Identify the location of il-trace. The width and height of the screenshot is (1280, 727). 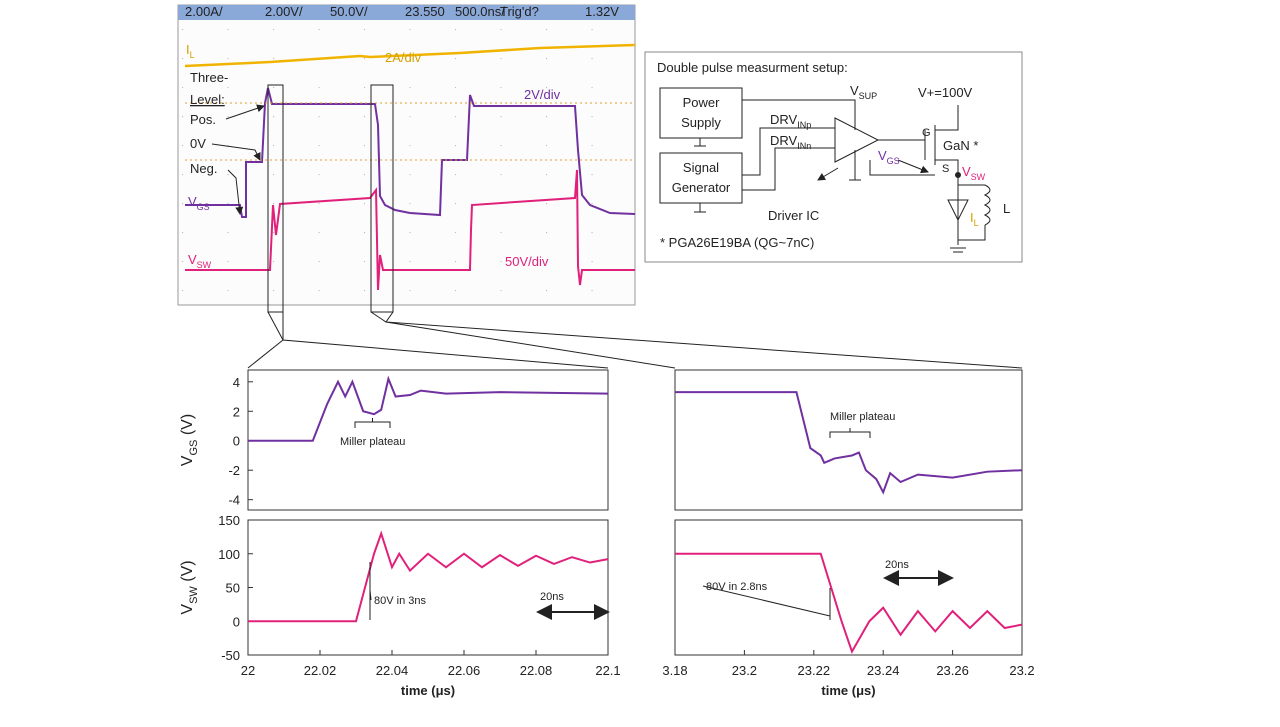
(410, 55).